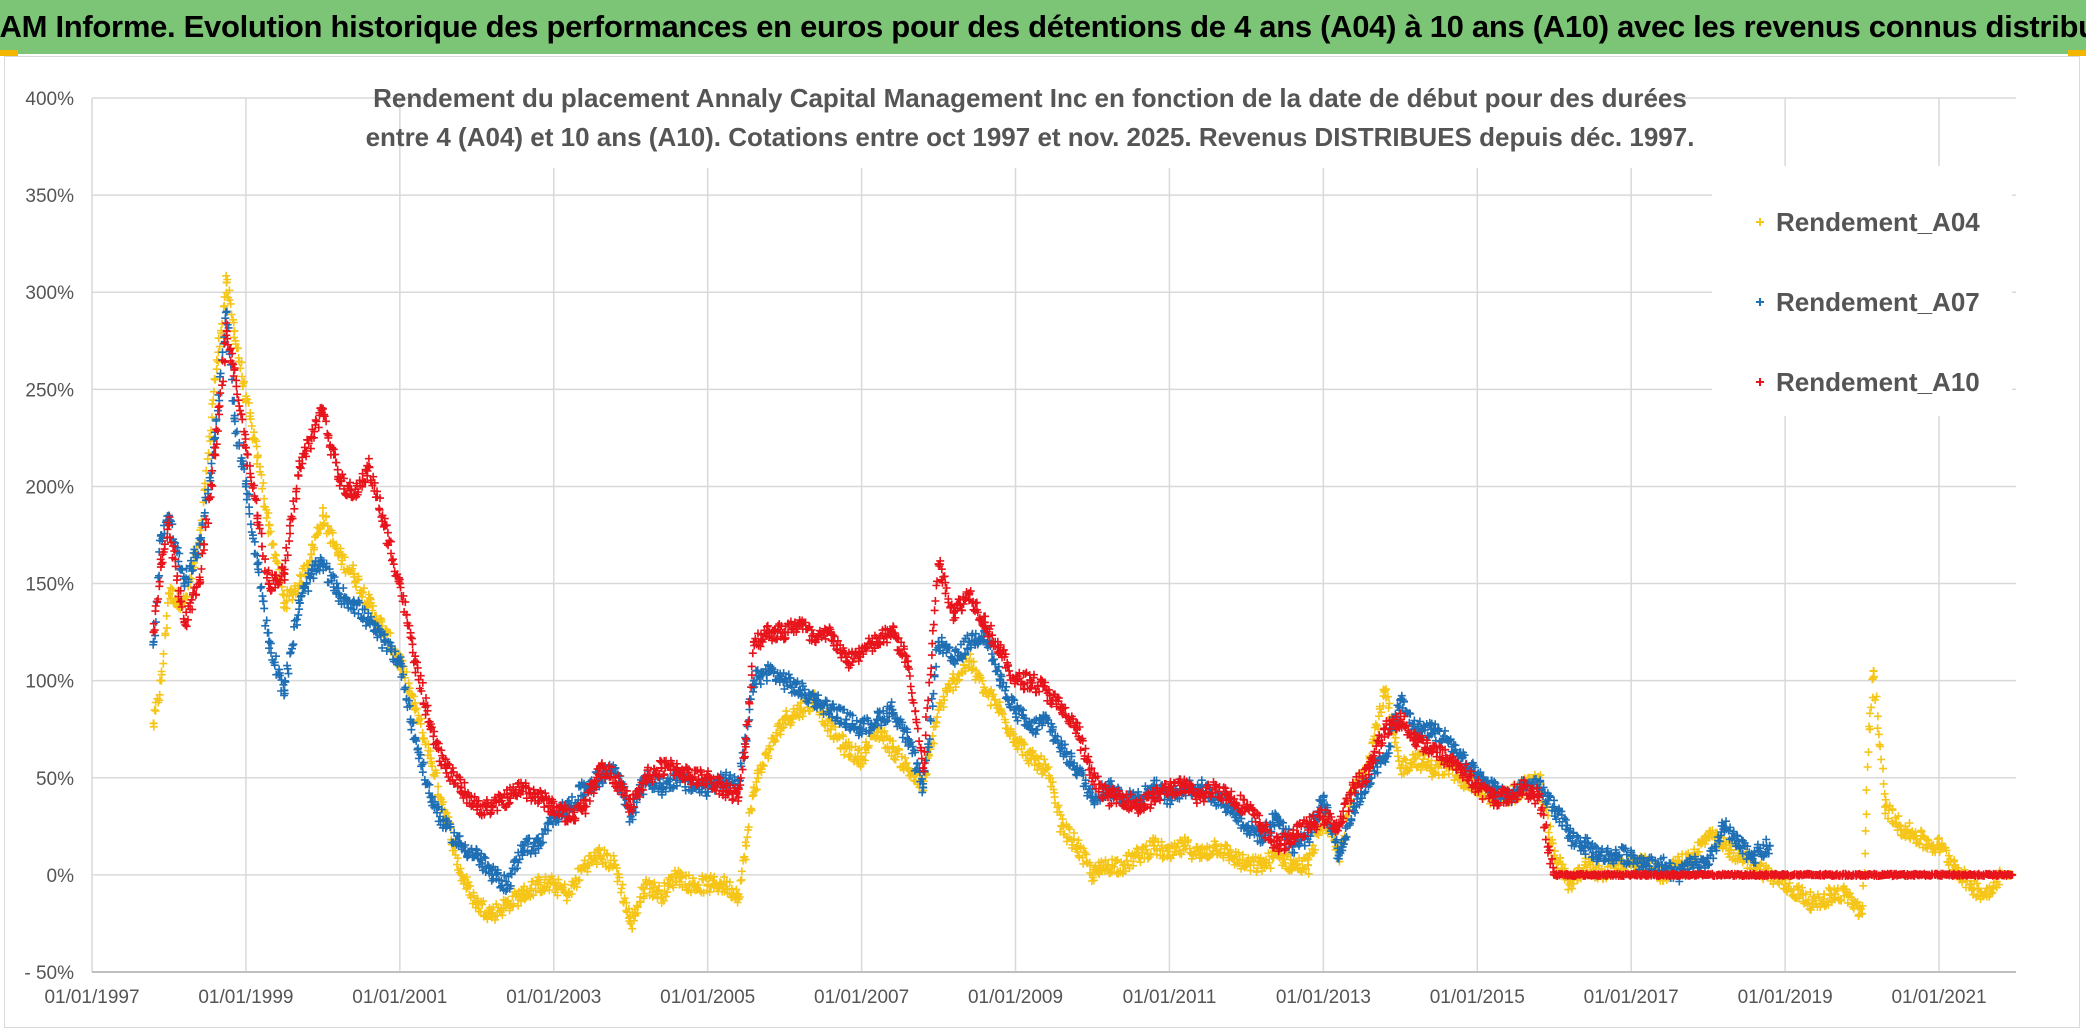 This screenshot has width=2086, height=1032. I want to click on x-tick-label: 01/01/2009, so click(1015, 997).